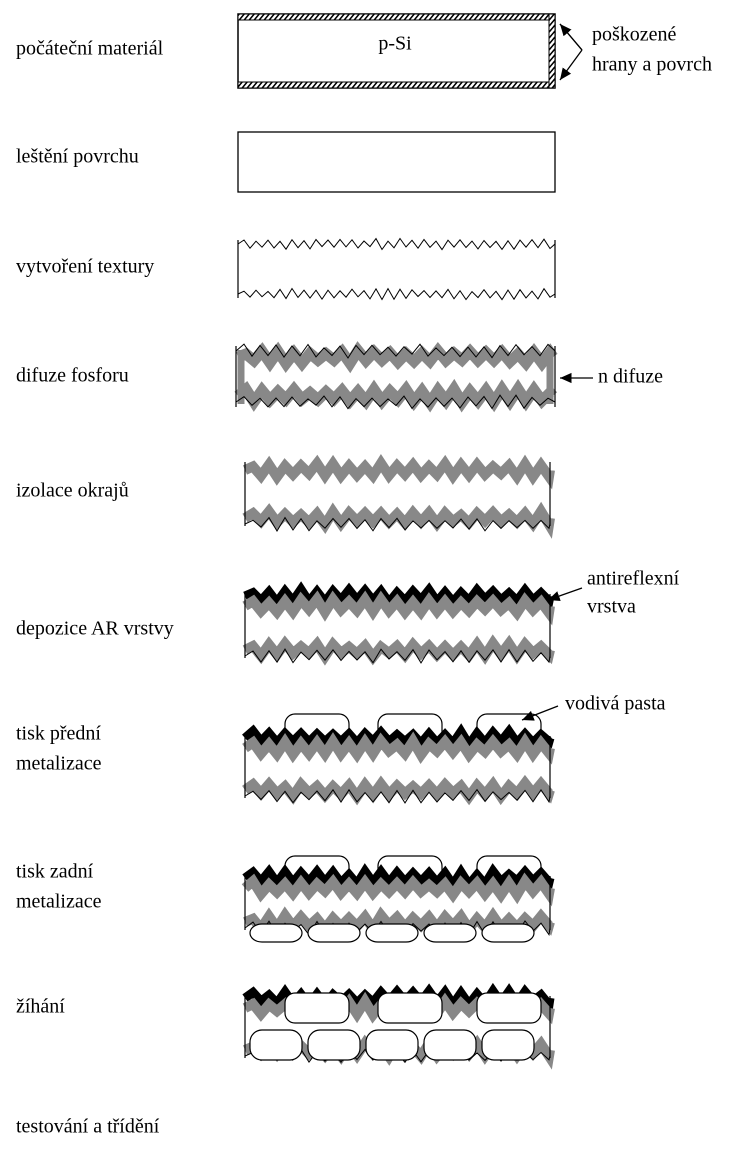 This screenshot has height=1149, width=749. What do you see at coordinates (395, 44) in the screenshot?
I see `wafer-label: p-Si` at bounding box center [395, 44].